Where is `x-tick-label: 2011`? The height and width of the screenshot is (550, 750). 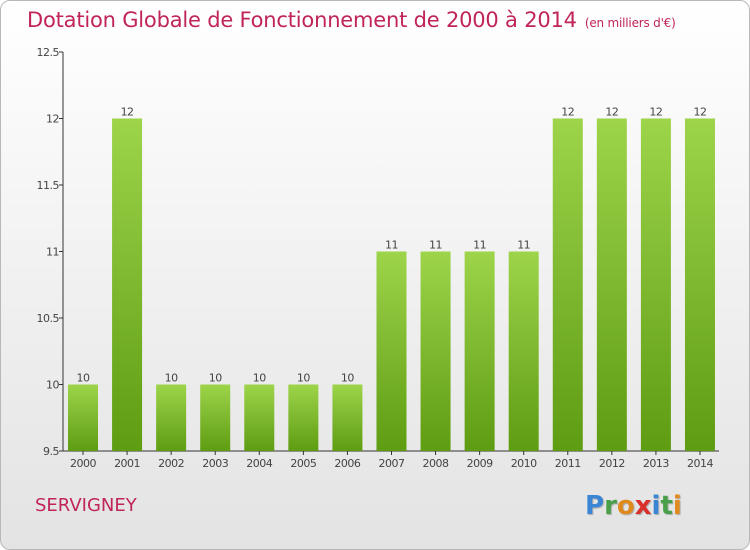
x-tick-label: 2011 is located at coordinates (568, 463).